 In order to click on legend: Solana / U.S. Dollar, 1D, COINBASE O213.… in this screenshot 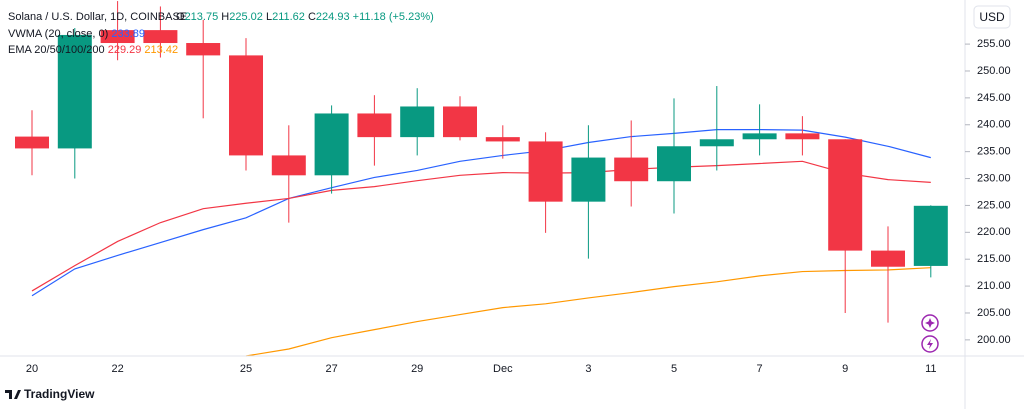, I will do `click(221, 33)`.